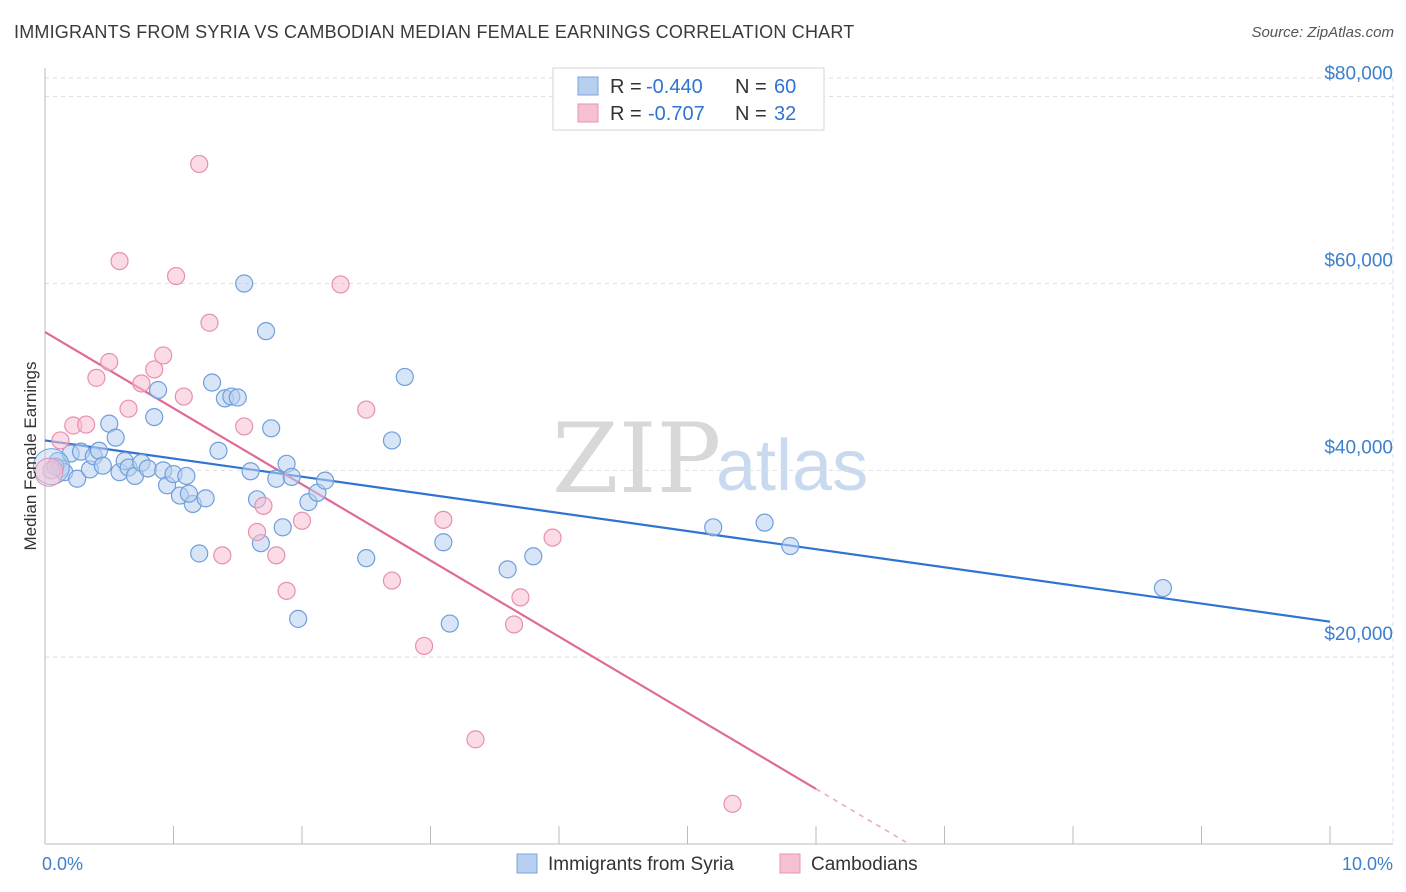  I want to click on series-label-syria: Immigrants from Syria, so click(641, 864).